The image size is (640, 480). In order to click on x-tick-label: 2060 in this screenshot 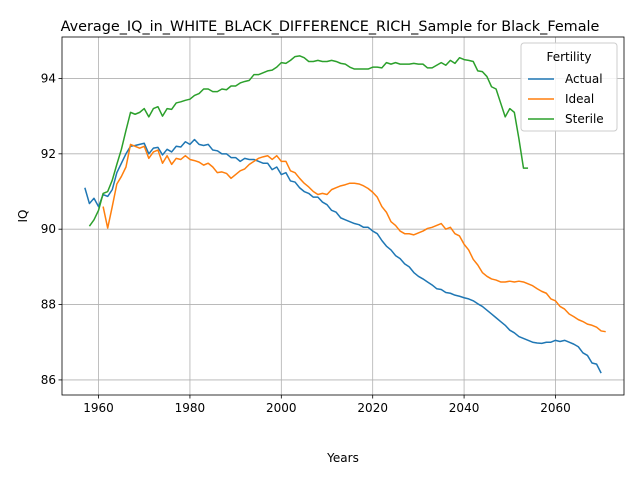, I will do `click(555, 408)`.